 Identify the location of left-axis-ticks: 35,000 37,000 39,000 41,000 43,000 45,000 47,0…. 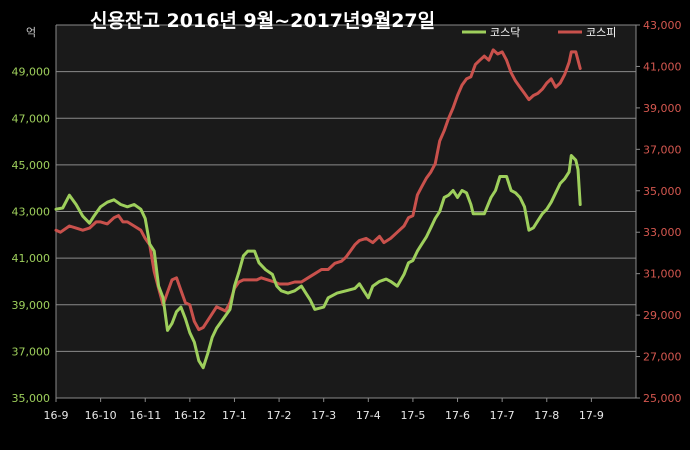
(31, 235).